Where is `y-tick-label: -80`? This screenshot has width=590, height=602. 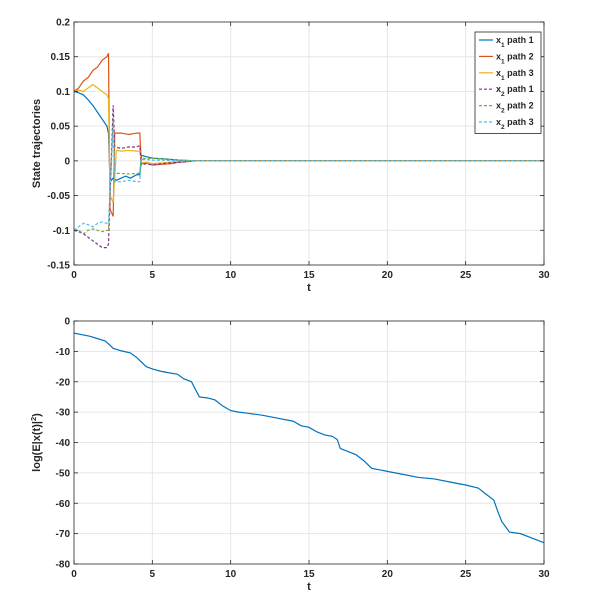 y-tick-label: -80 is located at coordinates (63, 565).